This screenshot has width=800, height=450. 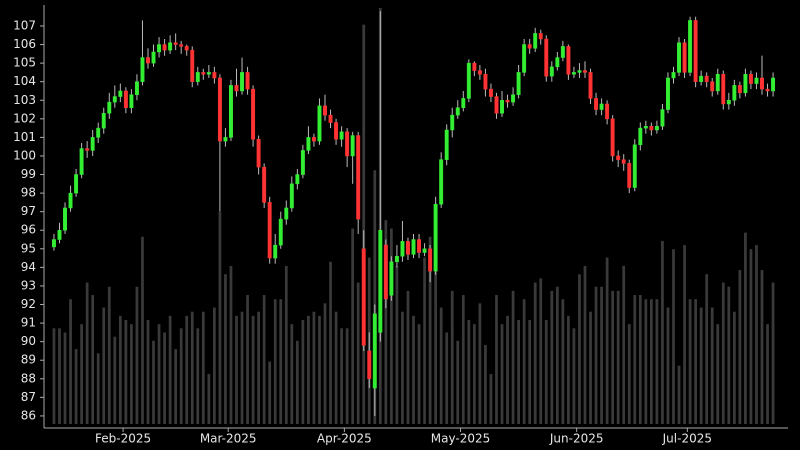 I want to click on y-tick-label: 89, so click(x=28, y=360).